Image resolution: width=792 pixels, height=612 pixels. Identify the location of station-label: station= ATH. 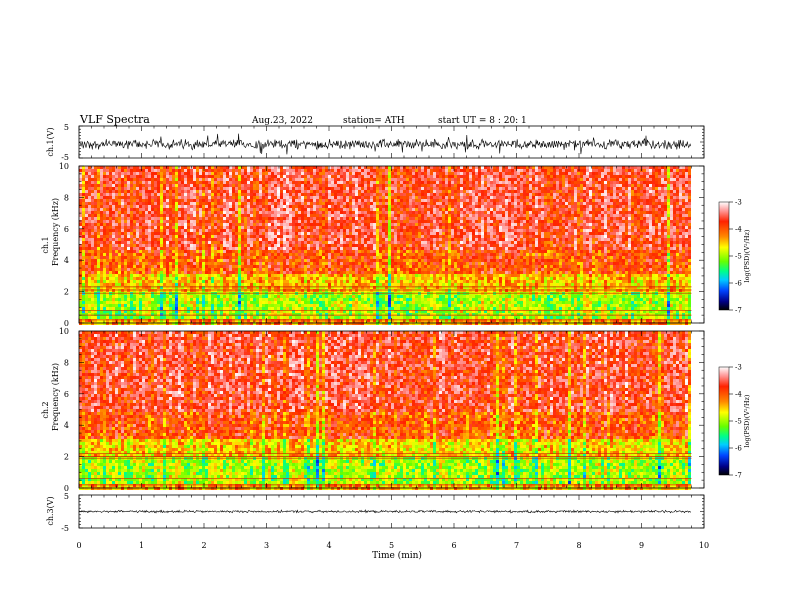
(374, 121).